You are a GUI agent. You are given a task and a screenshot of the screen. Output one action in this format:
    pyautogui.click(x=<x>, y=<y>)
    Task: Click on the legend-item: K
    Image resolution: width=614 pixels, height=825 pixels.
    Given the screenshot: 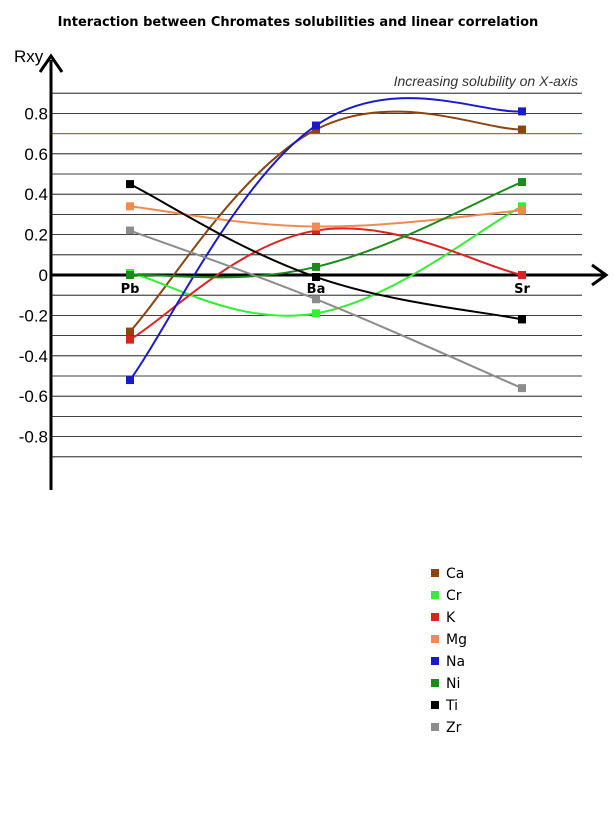 What is the action you would take?
    pyautogui.click(x=443, y=618)
    